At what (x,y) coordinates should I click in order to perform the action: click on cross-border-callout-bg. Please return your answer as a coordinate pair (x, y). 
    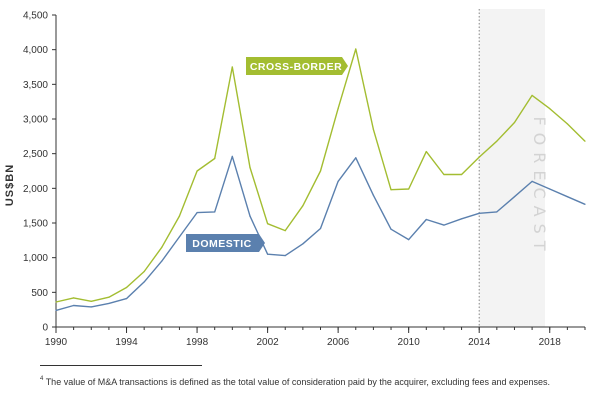
    Looking at the image, I should click on (297, 66).